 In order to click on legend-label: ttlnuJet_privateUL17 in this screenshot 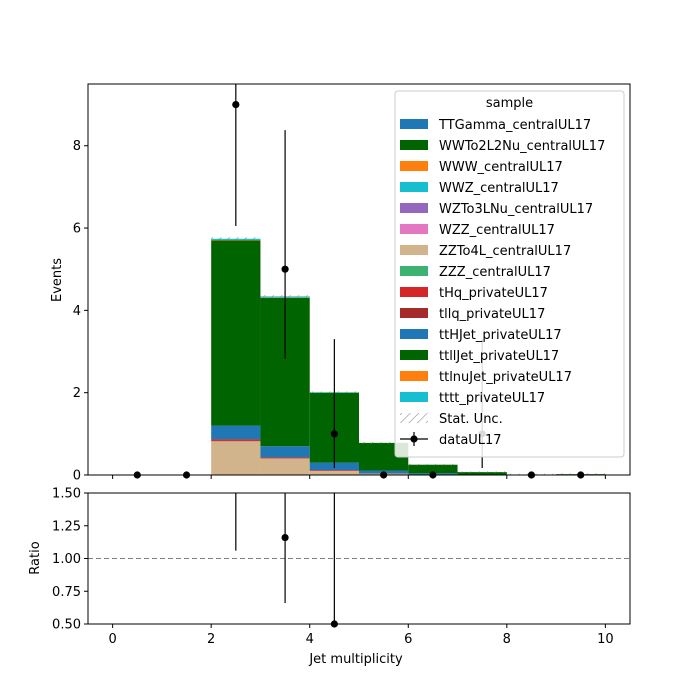, I will do `click(505, 377)`.